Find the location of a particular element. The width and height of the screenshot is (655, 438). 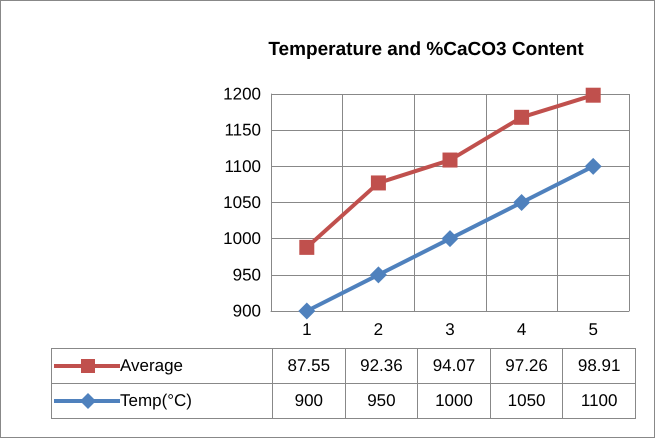

x-tick-label: 1 is located at coordinates (307, 329).